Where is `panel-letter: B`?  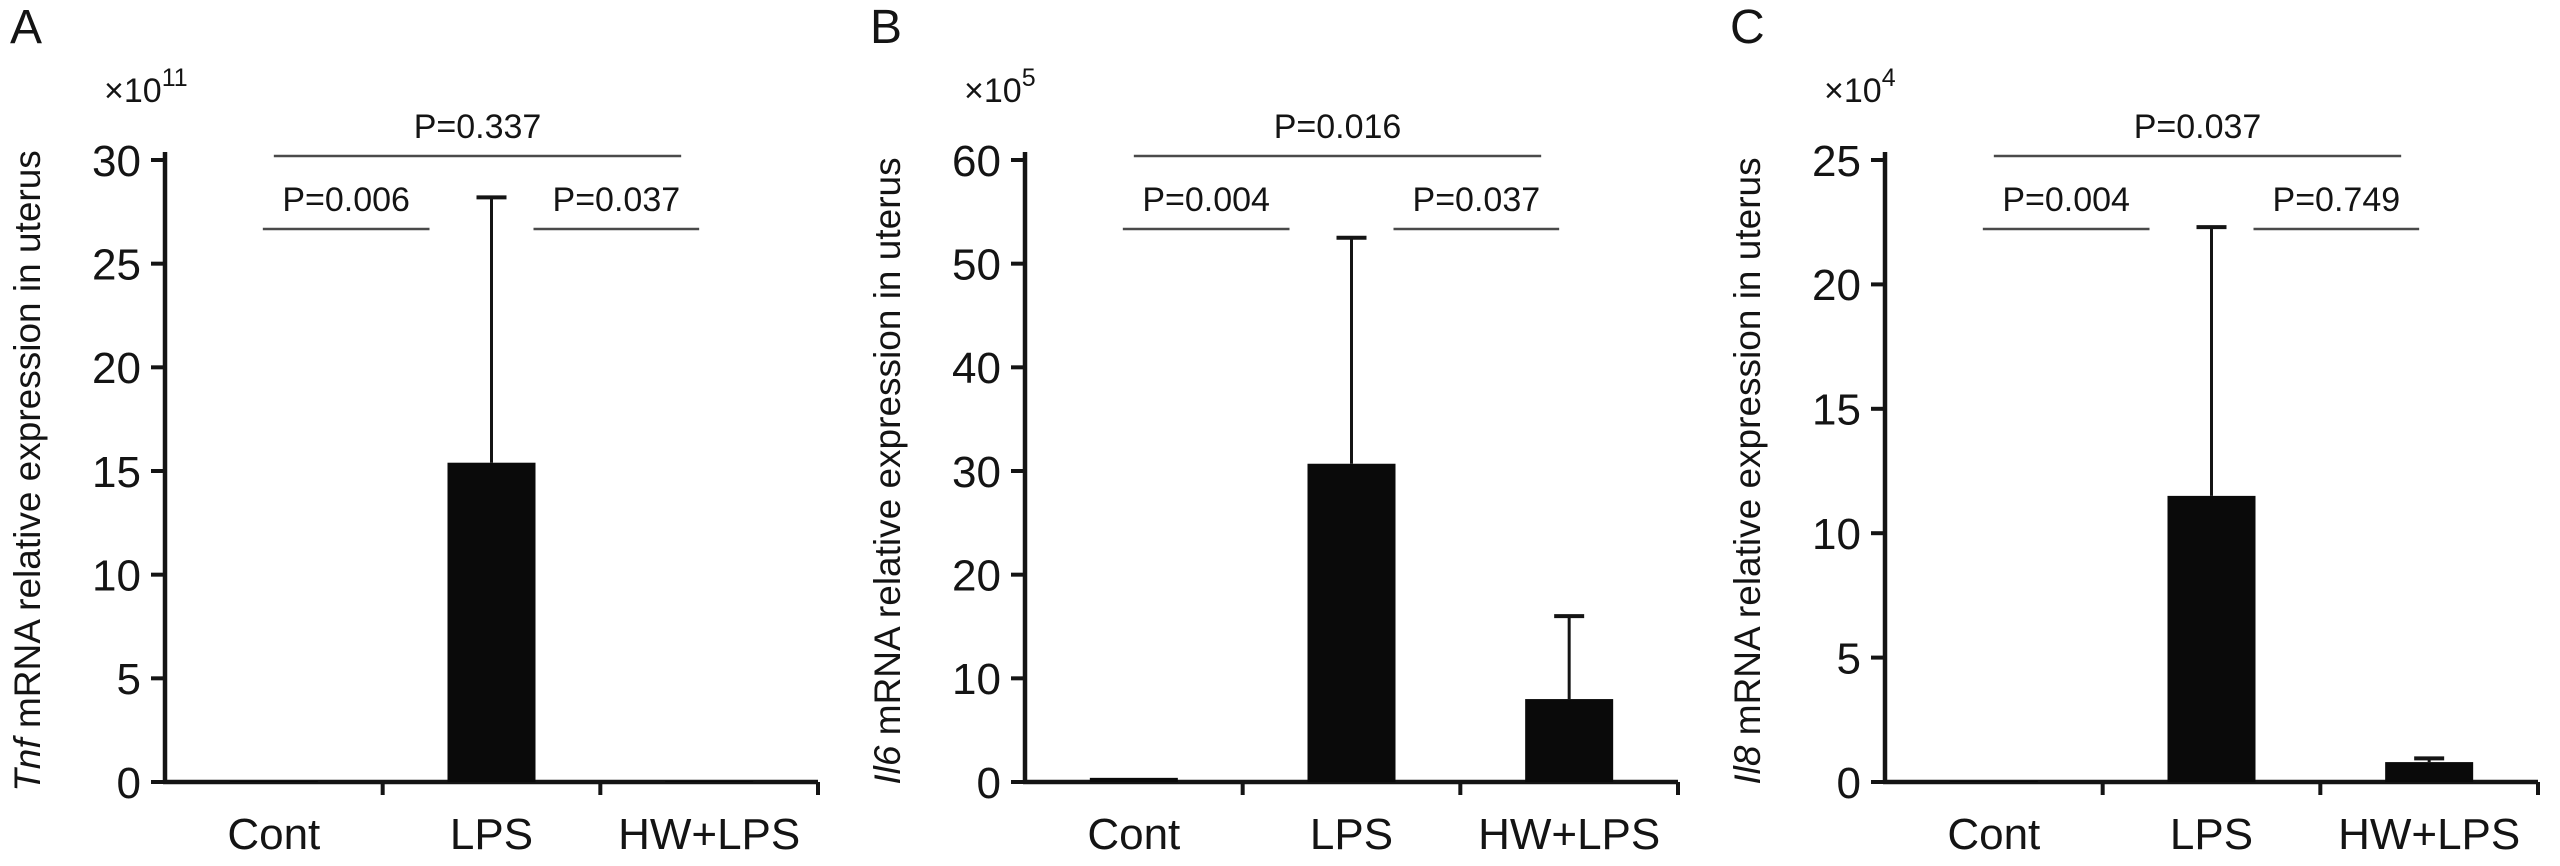 panel-letter: B is located at coordinates (886, 27).